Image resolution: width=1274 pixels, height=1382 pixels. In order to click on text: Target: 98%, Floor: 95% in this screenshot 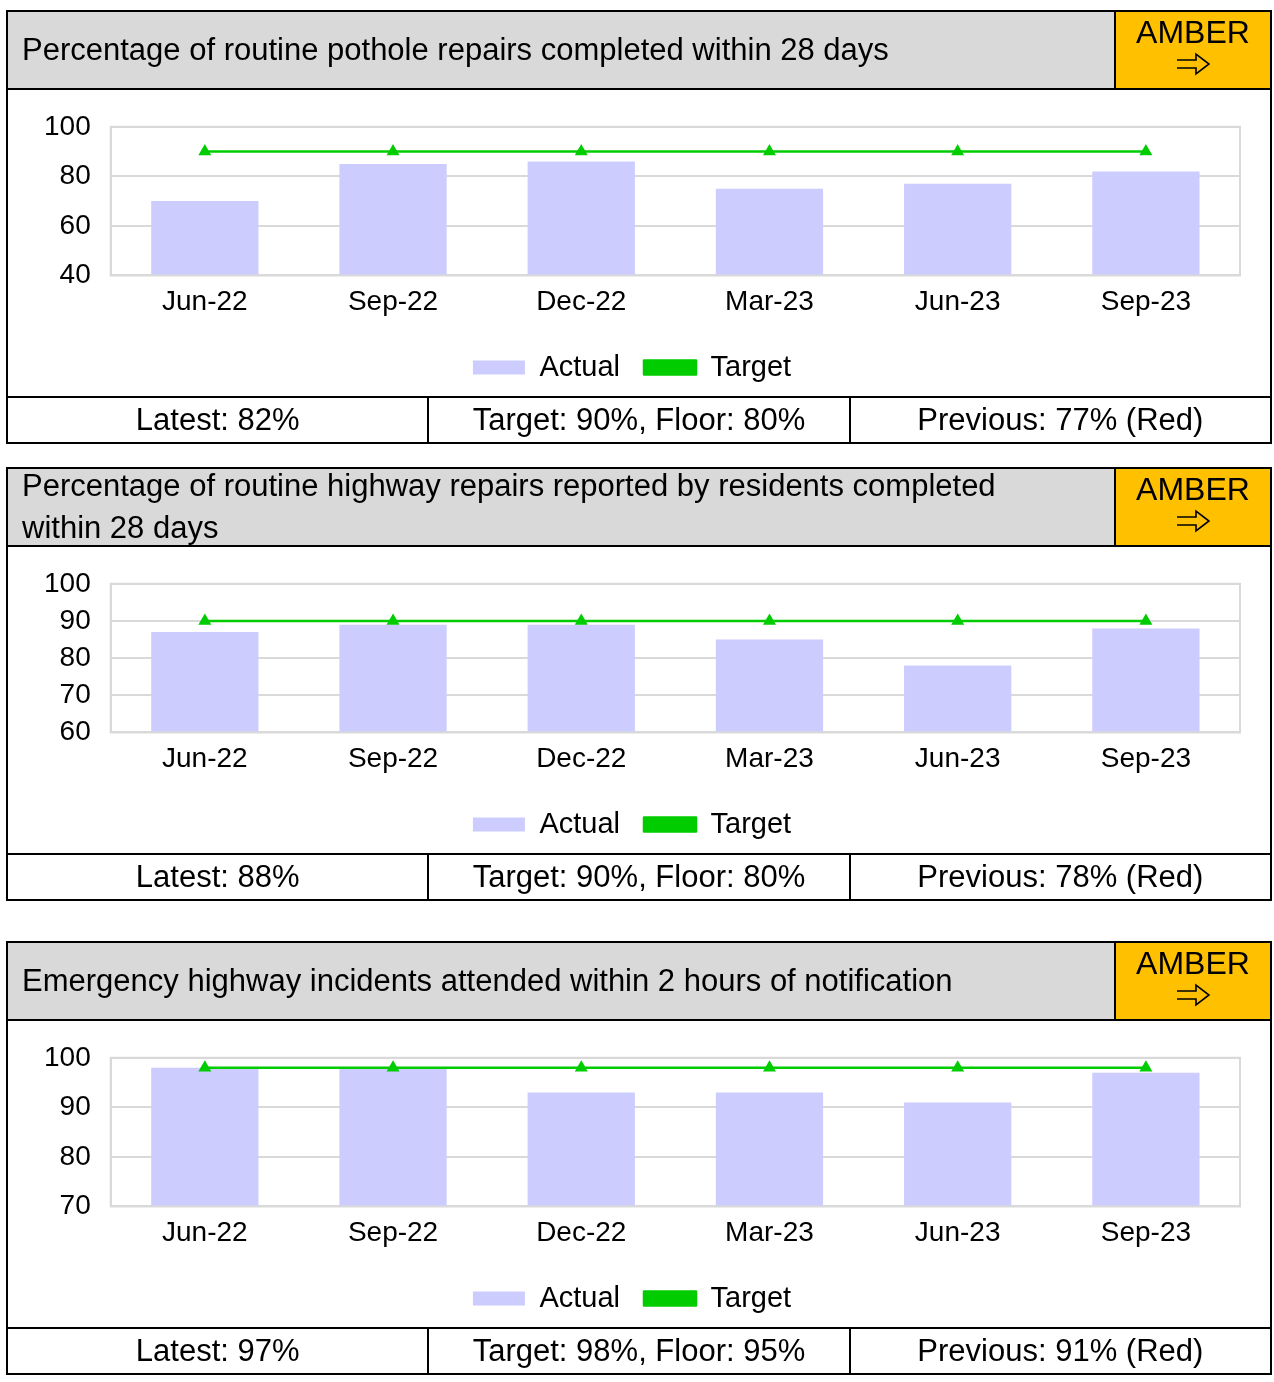, I will do `click(638, 1351)`.